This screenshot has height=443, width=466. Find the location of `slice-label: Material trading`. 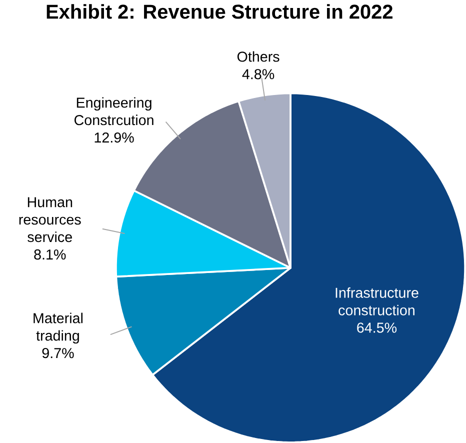

slice-label: Material trading is located at coordinates (58, 328).